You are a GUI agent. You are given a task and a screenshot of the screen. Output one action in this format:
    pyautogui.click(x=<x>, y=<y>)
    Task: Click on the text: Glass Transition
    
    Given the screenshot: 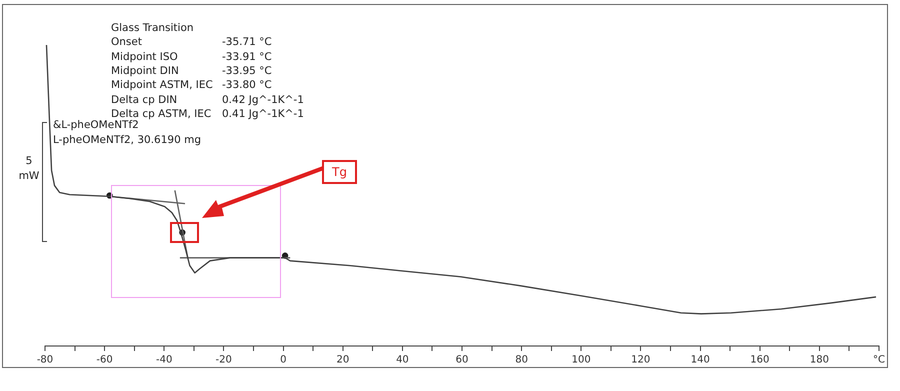 What is the action you would take?
    pyautogui.click(x=152, y=28)
    